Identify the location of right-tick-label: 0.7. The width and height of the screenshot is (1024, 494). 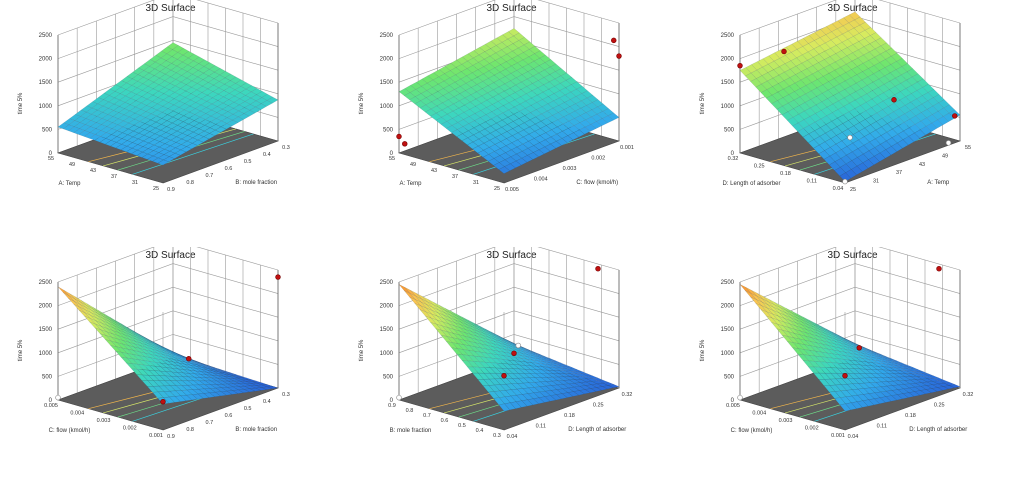
(210, 423).